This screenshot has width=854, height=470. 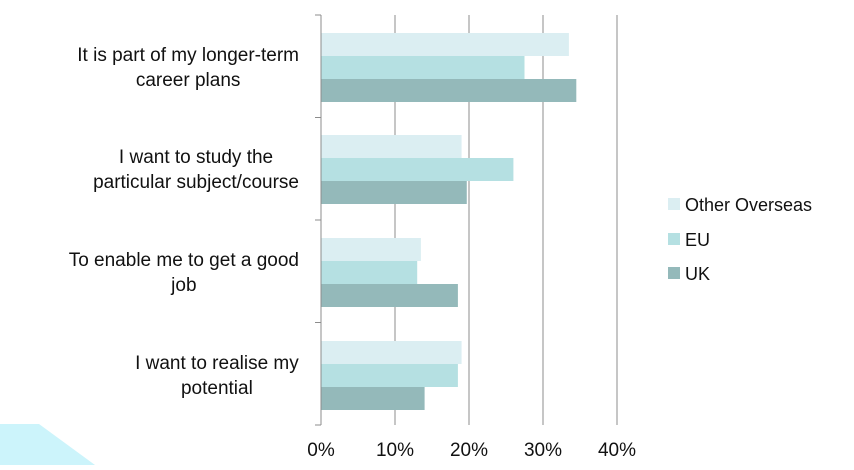 I want to click on category-label-4: I want to realise my potential, so click(x=217, y=376).